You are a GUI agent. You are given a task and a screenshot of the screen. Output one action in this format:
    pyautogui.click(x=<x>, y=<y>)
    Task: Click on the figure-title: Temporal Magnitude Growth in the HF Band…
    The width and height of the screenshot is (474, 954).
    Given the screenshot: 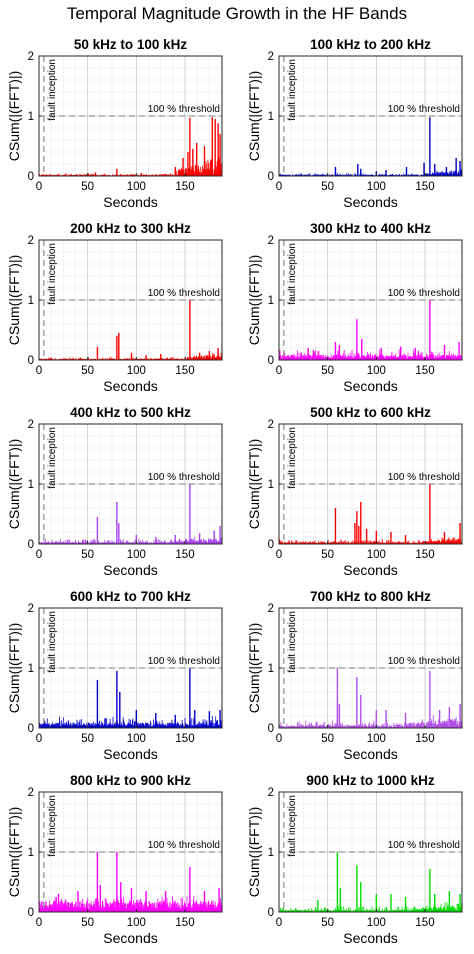 What is the action you would take?
    pyautogui.click(x=237, y=13)
    